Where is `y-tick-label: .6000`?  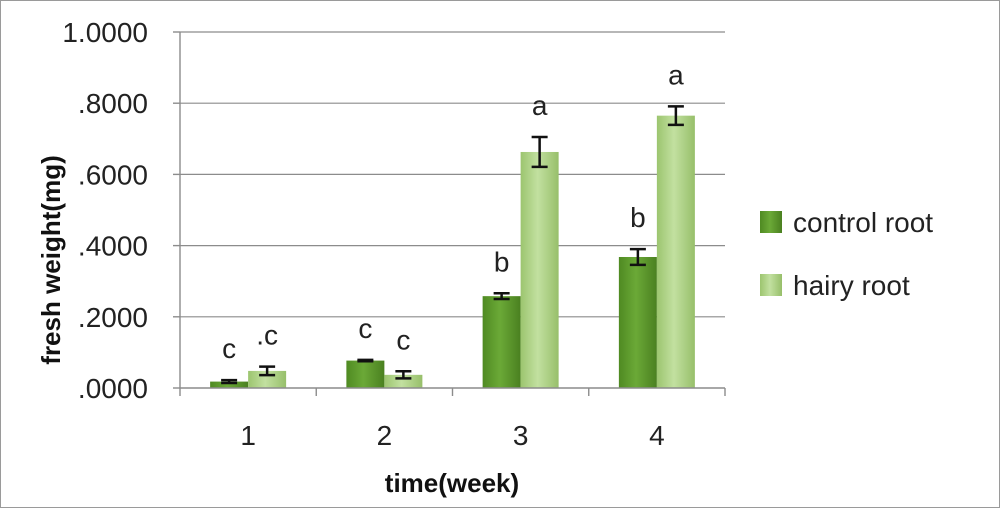
y-tick-label: .6000 is located at coordinates (113, 174).